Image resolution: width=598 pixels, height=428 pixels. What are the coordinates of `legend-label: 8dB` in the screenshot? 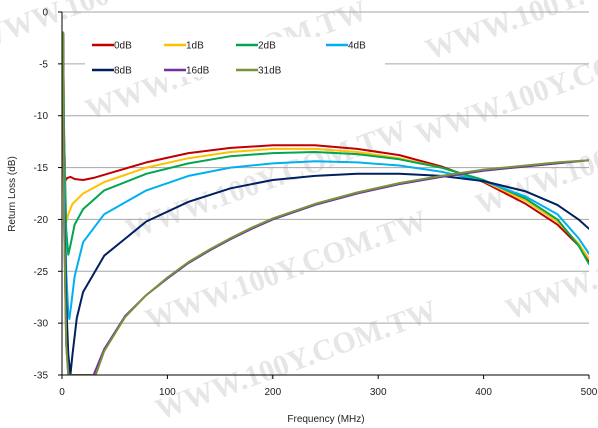 It's located at (123, 71).